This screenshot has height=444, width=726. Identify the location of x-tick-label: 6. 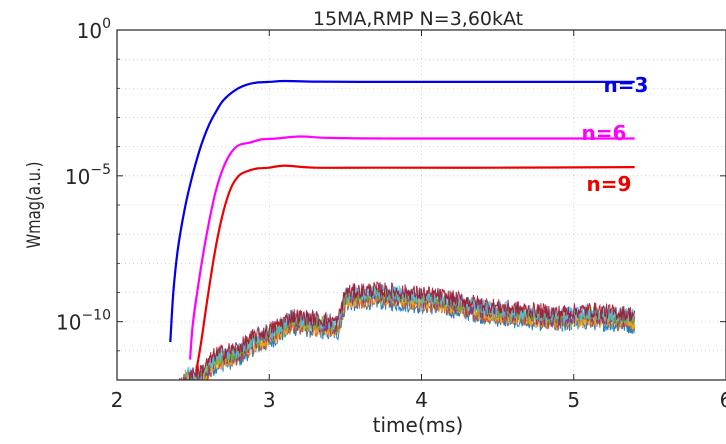
(723, 400).